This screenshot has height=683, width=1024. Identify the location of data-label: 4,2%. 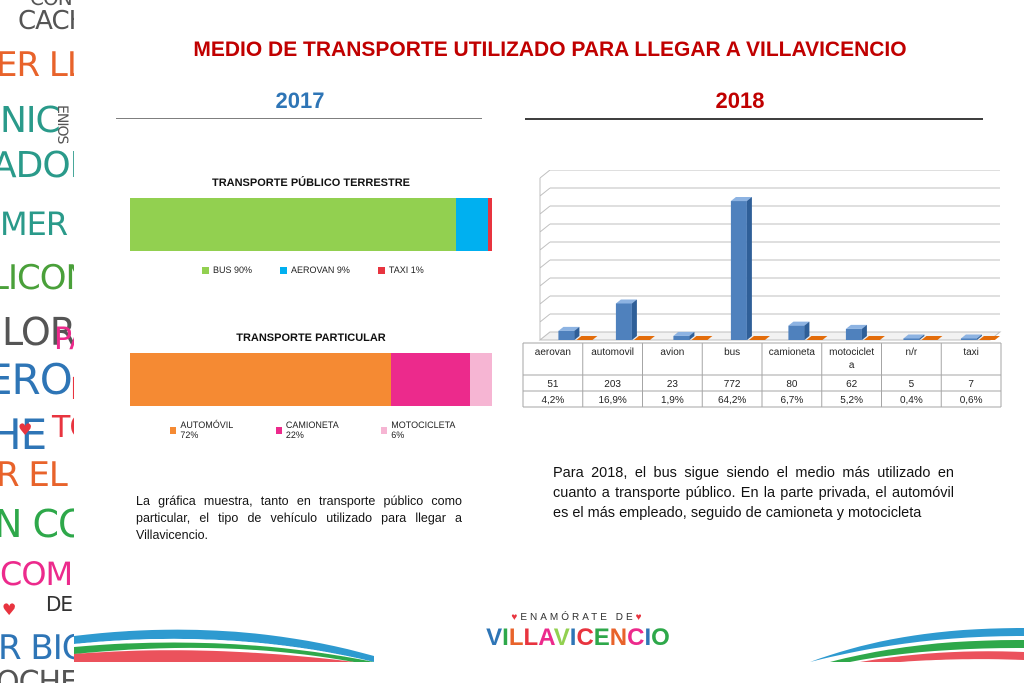
(552, 400).